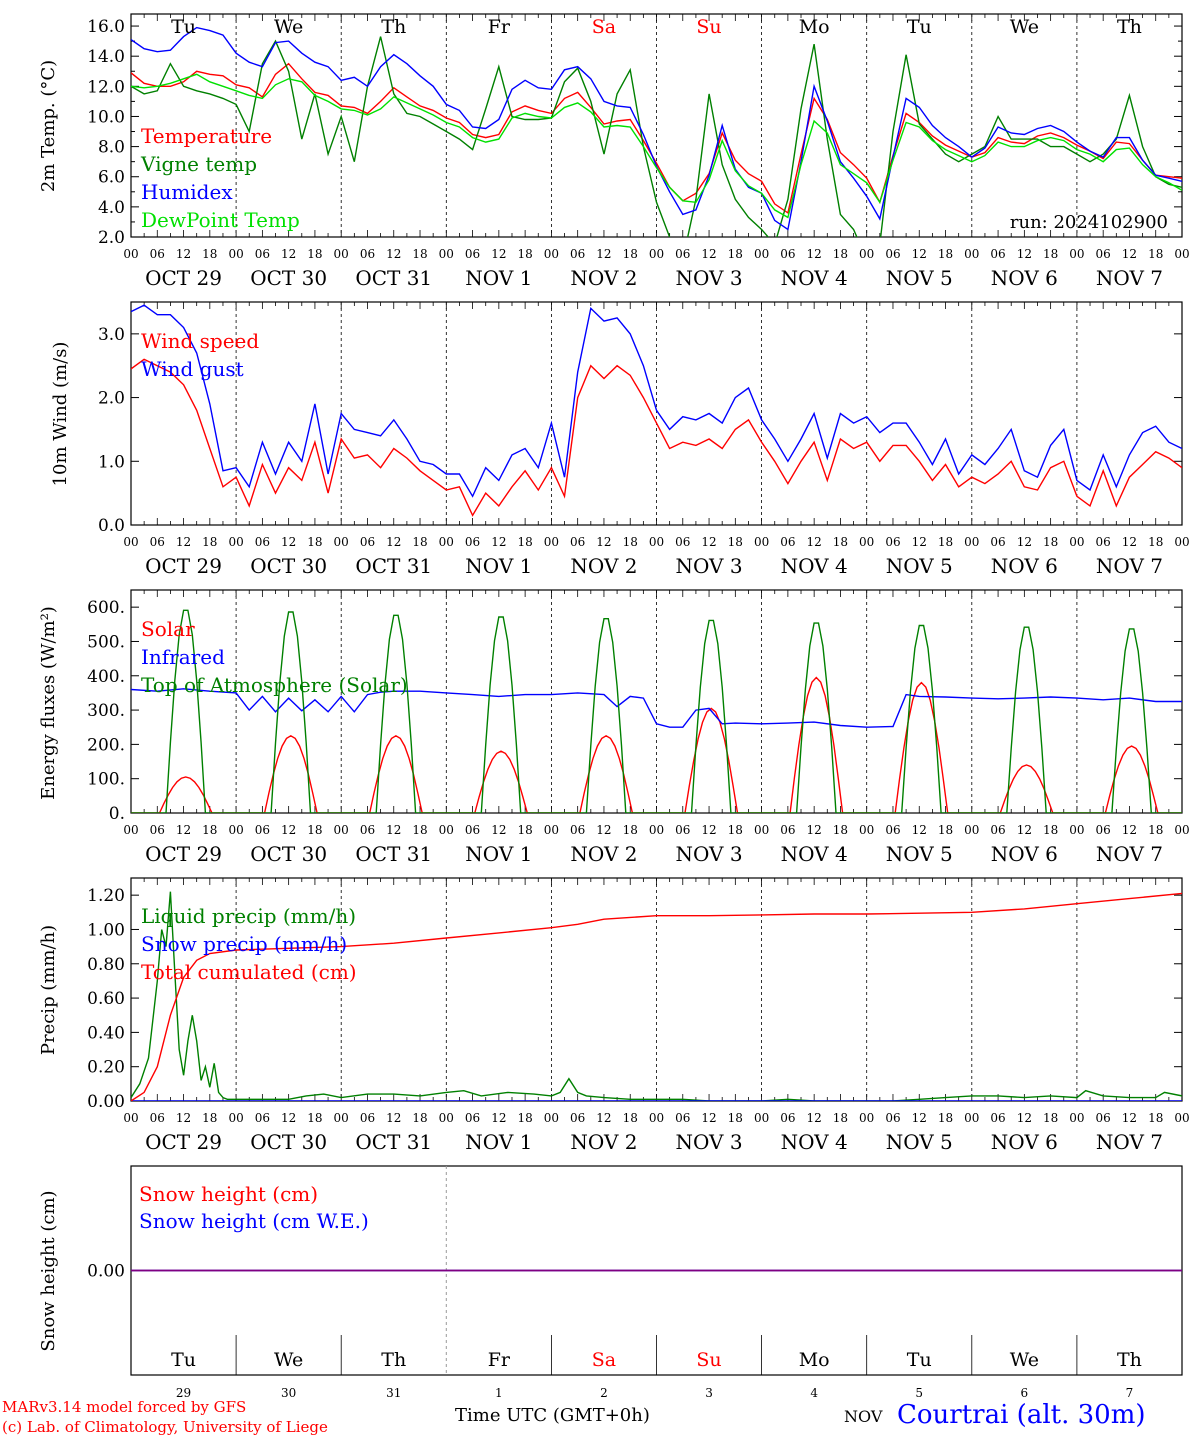 This screenshot has height=1440, width=1194. I want to click on y-tick-label: 600., so click(106, 608).